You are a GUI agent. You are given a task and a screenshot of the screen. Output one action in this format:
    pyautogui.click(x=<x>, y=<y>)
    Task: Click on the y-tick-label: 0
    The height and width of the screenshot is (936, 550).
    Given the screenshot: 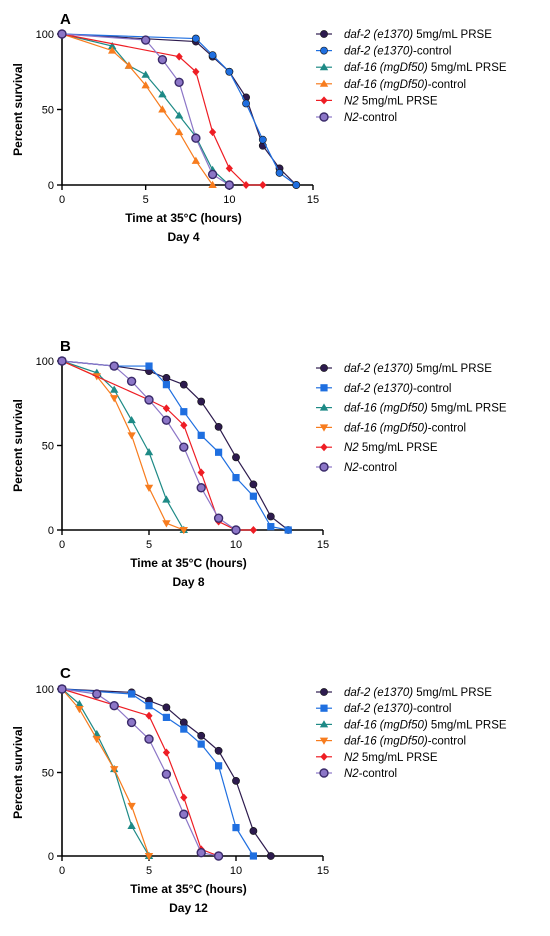 What is the action you would take?
    pyautogui.click(x=51, y=857)
    